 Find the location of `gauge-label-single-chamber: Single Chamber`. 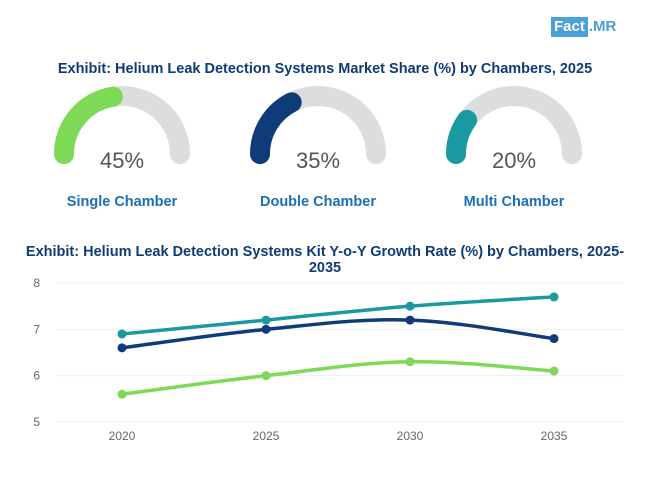

gauge-label-single-chamber: Single Chamber is located at coordinates (122, 202).